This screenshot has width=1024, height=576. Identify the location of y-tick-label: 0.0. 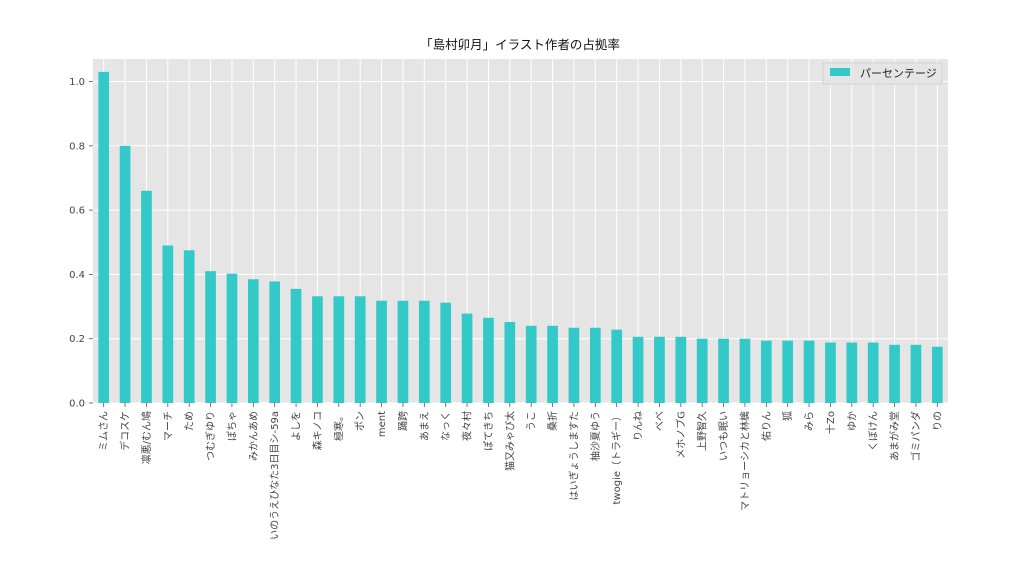
(77, 404).